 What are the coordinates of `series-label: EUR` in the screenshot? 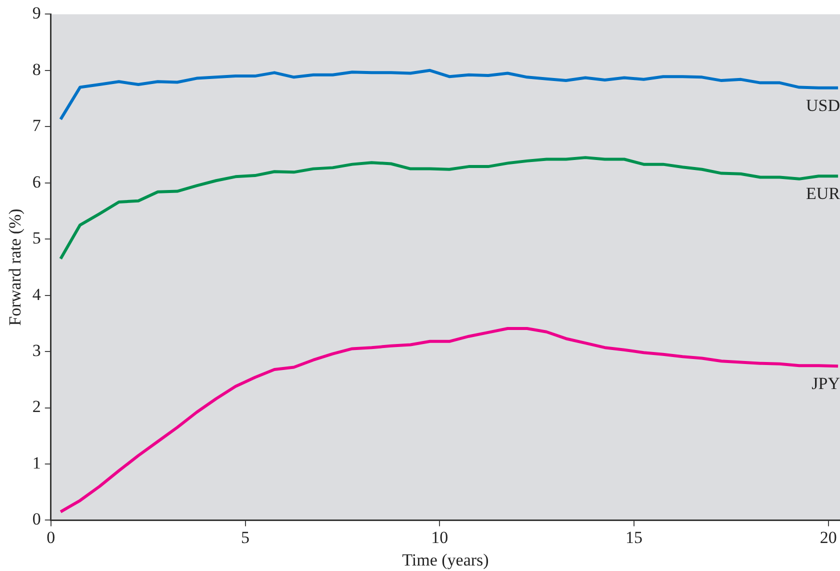 It's located at (823, 194).